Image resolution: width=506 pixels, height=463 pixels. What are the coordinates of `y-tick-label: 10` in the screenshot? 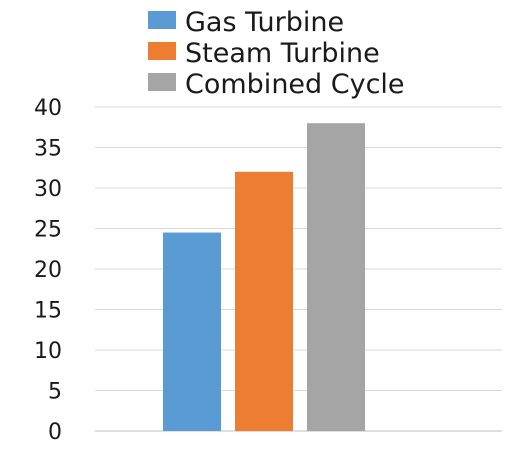 It's located at (48, 351).